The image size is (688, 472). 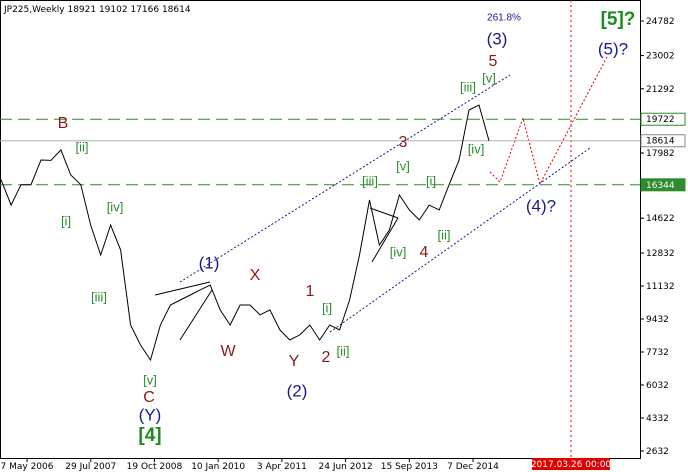 What do you see at coordinates (326, 357) in the screenshot?
I see `wave-label: 2` at bounding box center [326, 357].